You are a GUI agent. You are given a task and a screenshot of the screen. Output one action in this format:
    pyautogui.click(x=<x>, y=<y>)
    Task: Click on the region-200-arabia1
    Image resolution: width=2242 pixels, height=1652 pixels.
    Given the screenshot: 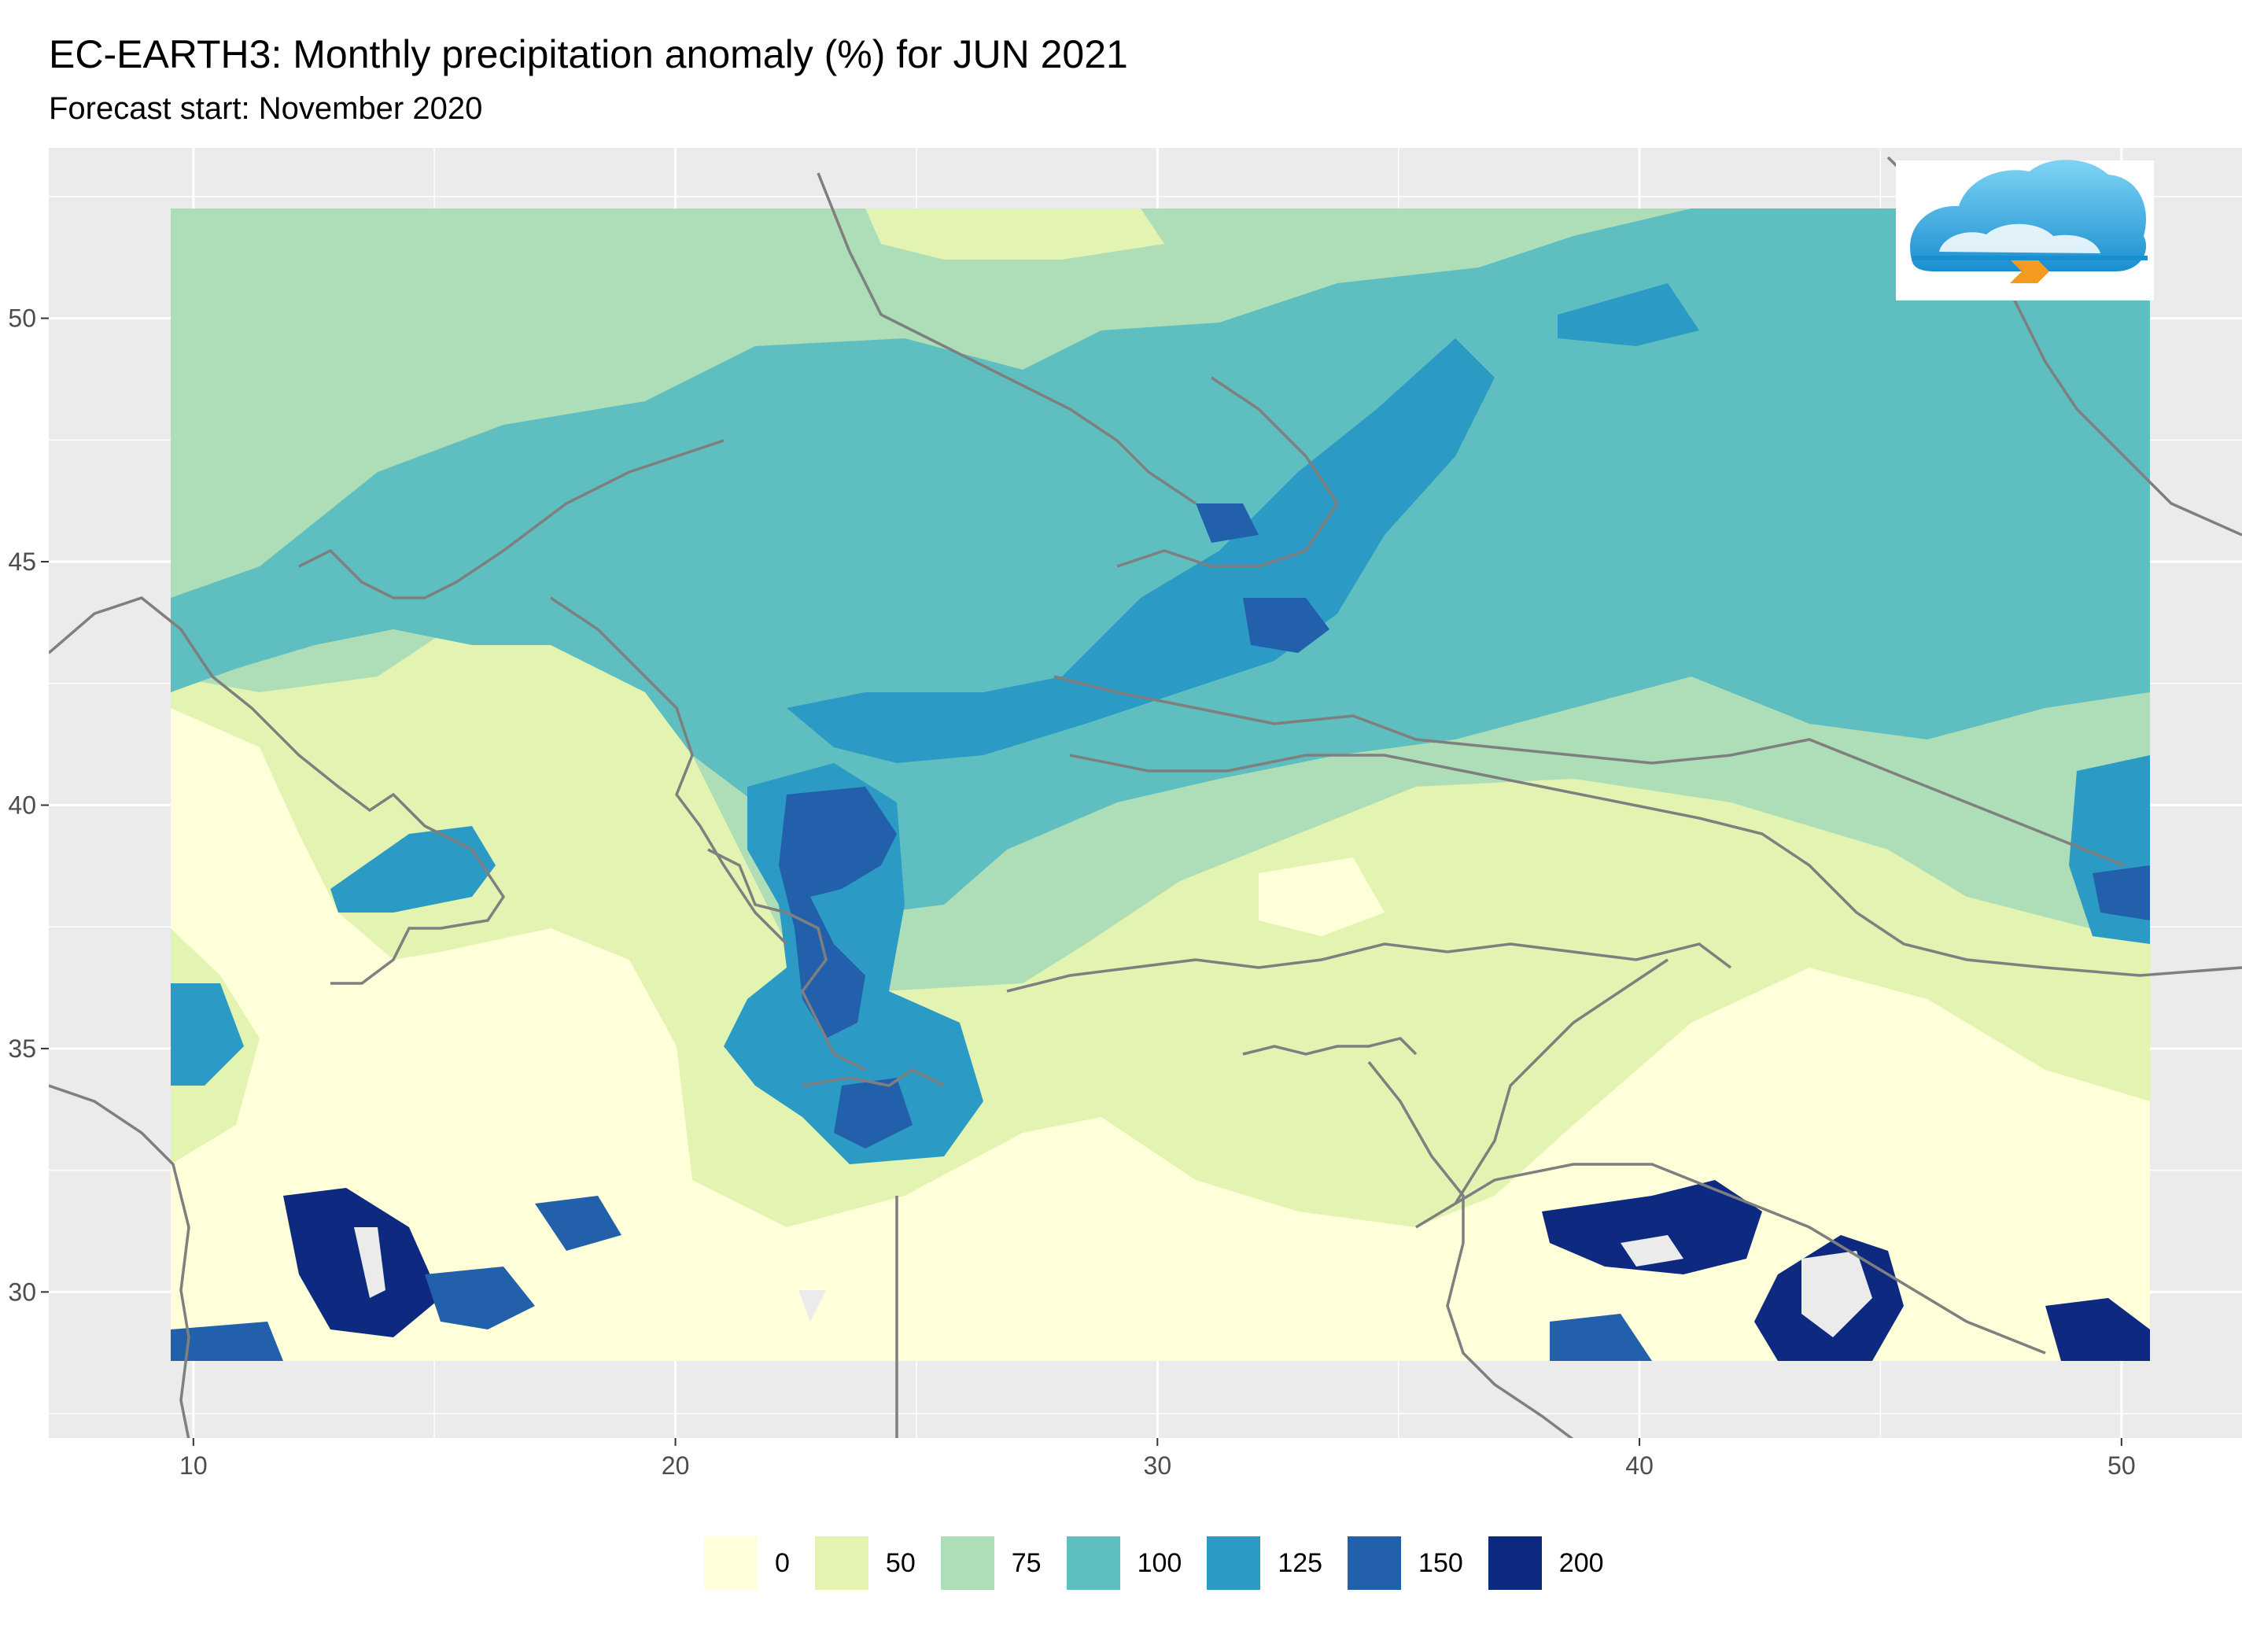 What is the action you would take?
    pyautogui.click(x=1652, y=1227)
    